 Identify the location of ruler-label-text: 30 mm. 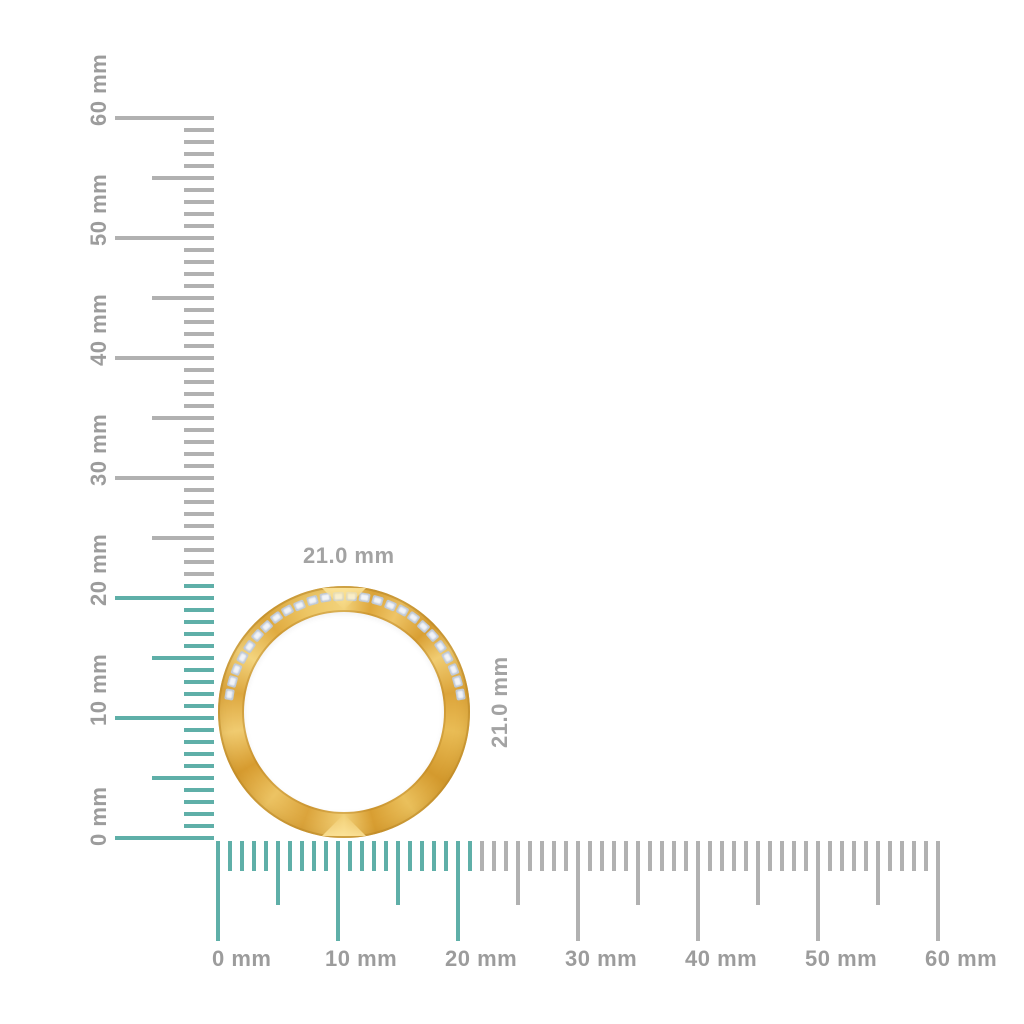
(98, 449).